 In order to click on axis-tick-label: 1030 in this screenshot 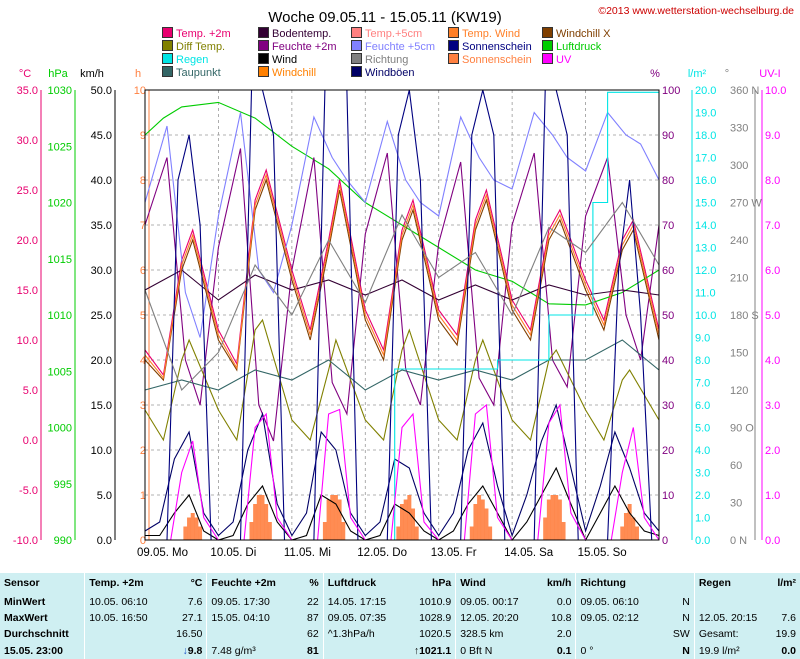, I will do `click(60, 91)`.